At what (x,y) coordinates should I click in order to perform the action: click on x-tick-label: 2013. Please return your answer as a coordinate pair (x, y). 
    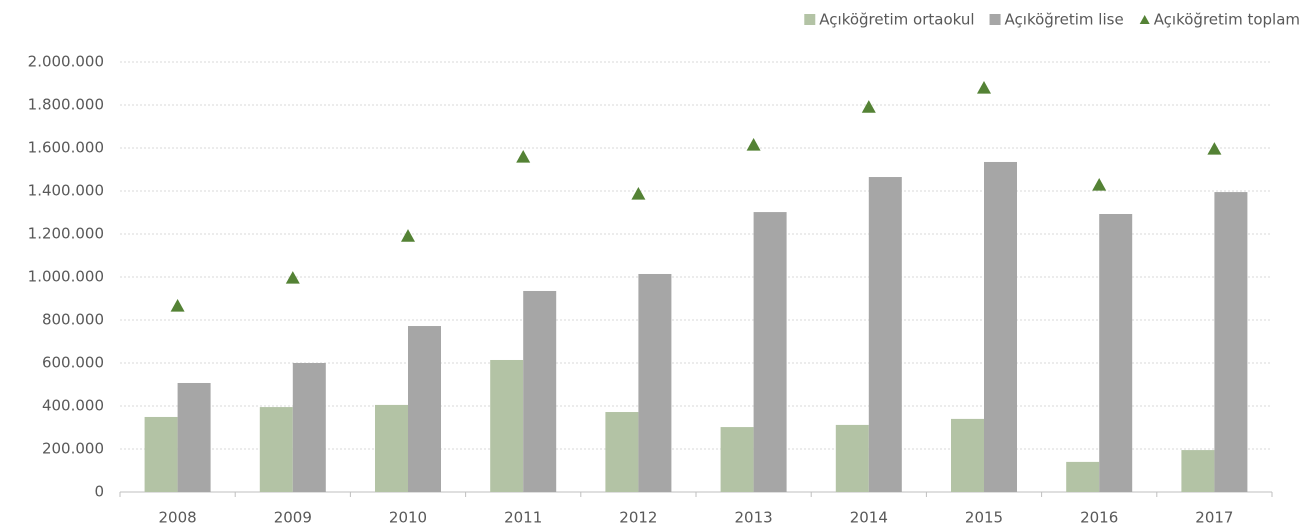
    Looking at the image, I should click on (754, 518).